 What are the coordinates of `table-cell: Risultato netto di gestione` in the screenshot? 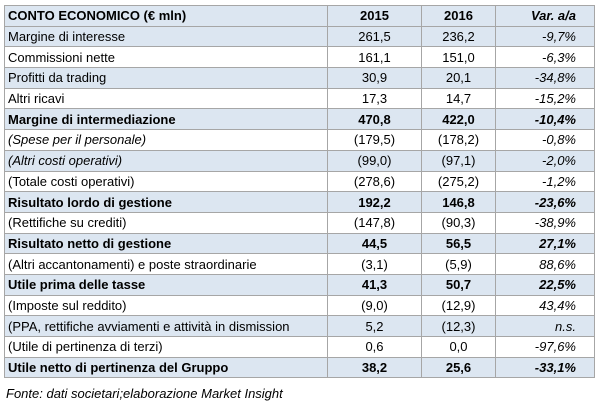 It's located at (166, 243).